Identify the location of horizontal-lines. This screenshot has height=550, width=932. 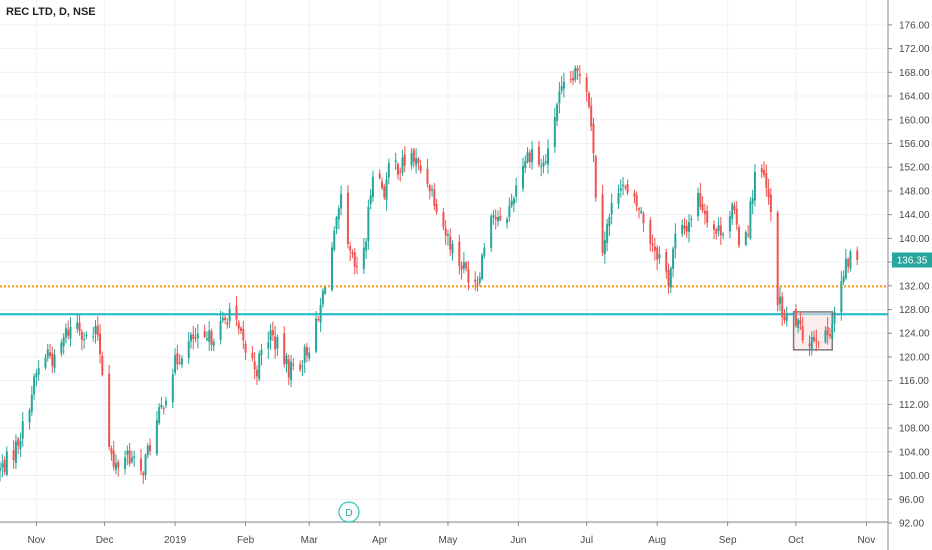
(444, 300).